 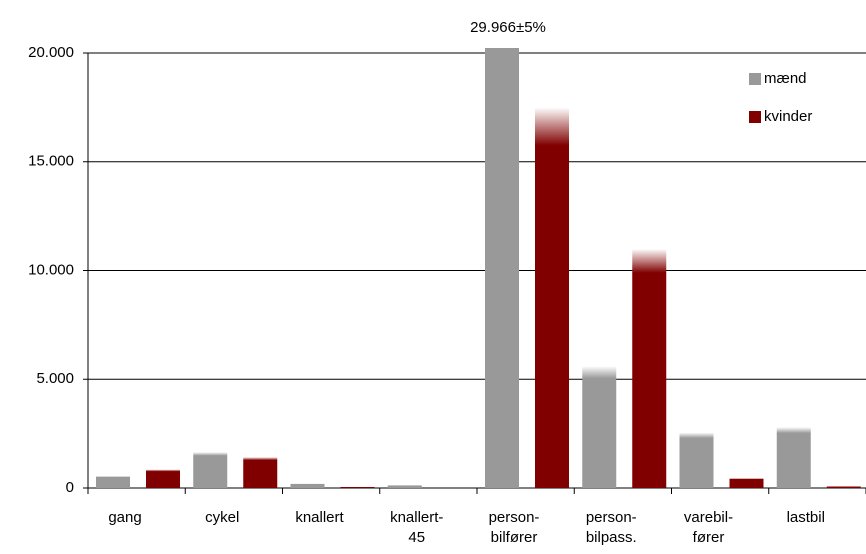 I want to click on y-tick-label: 5.000, so click(x=55, y=378).